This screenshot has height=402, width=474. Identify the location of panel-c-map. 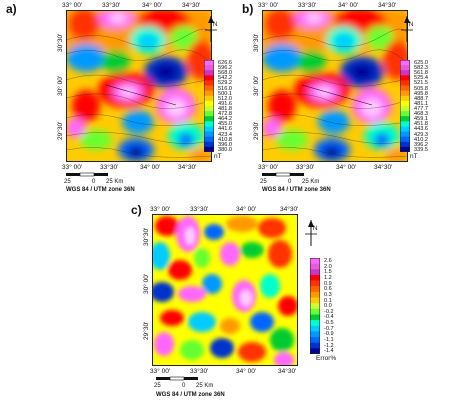
(225, 290).